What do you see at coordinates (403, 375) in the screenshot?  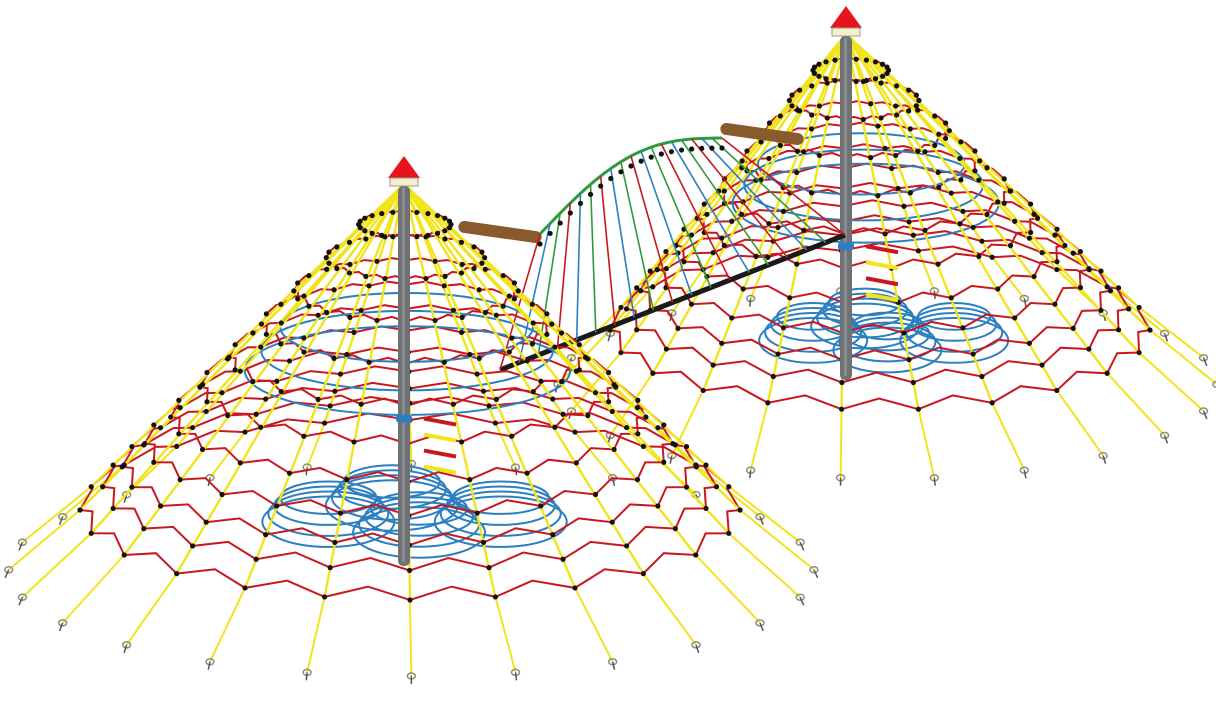 I see `mast-highlight` at bounding box center [403, 375].